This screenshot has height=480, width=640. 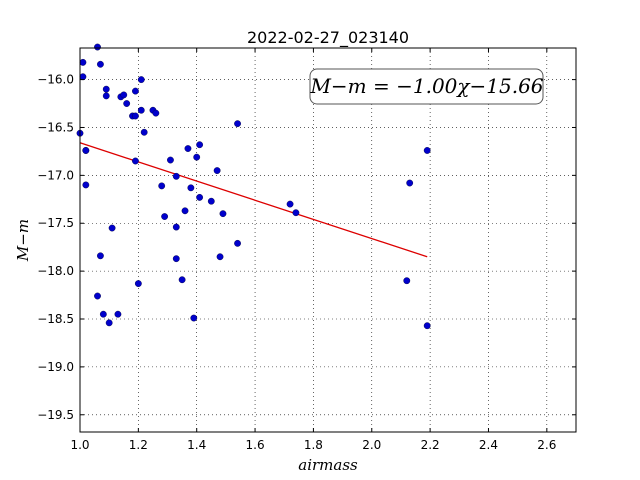 I want to click on x-tick-label: 1.4, so click(x=196, y=445).